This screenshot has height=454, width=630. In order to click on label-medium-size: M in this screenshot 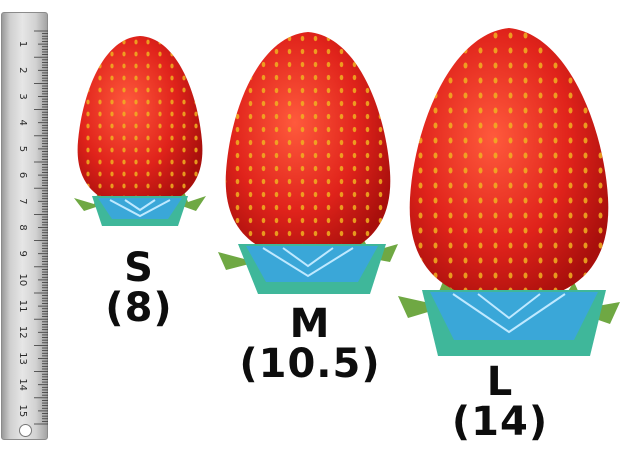, I will do `click(310, 324)`.